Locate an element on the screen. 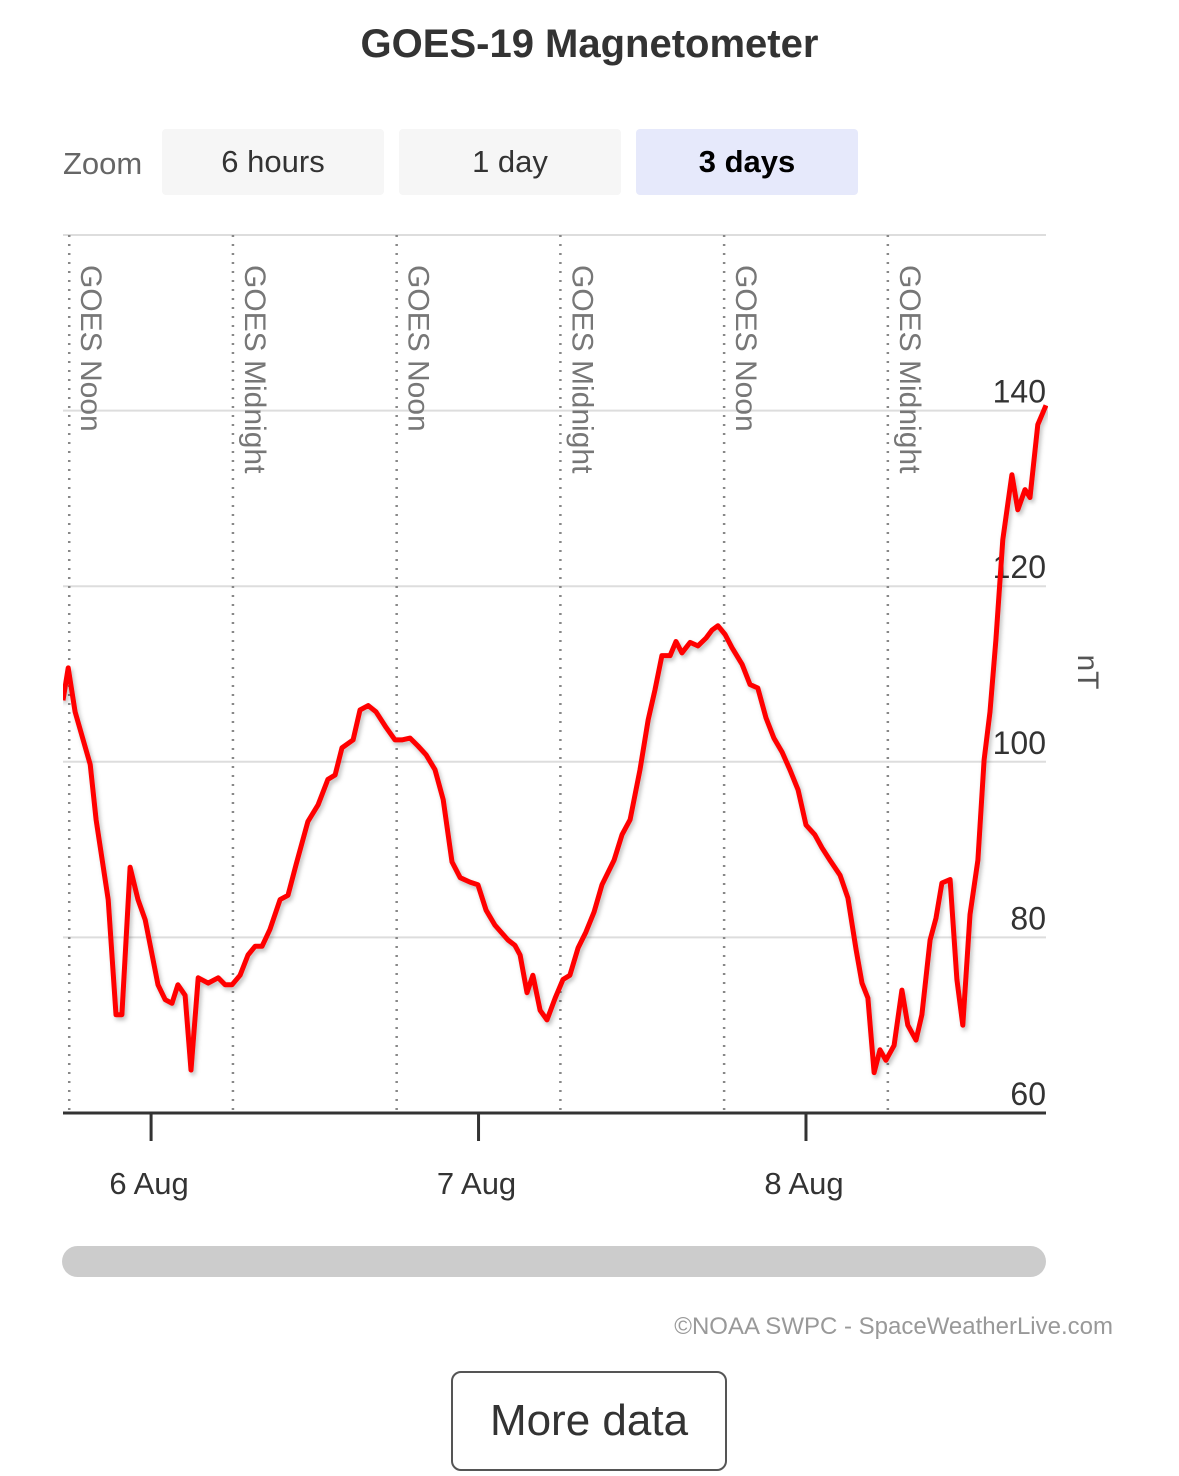 The width and height of the screenshot is (1179, 1476). y-axis-label: nT is located at coordinates (1087, 671).